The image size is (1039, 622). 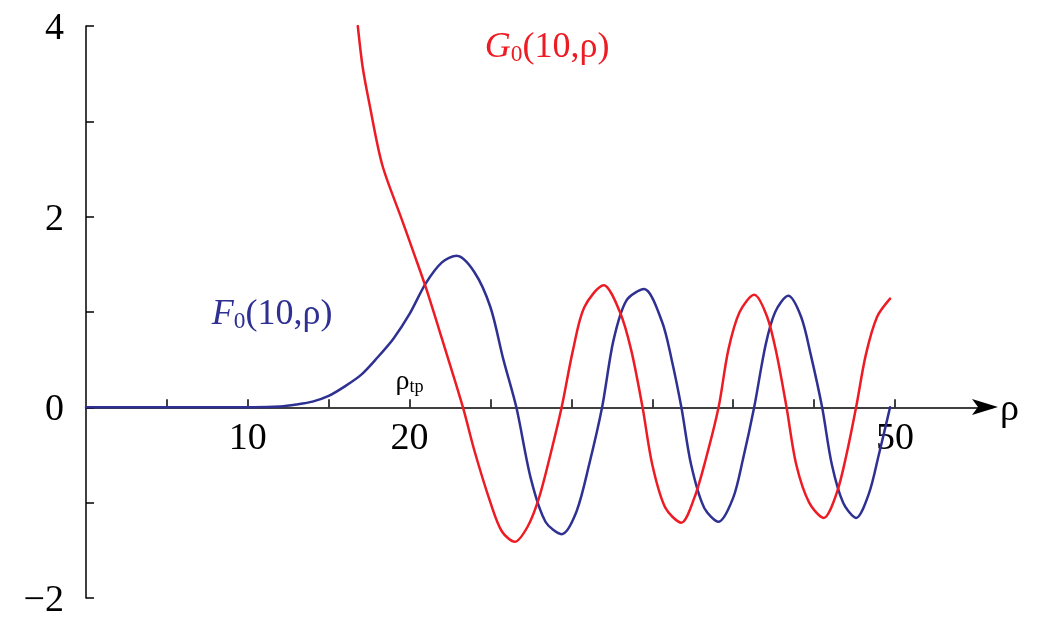 What do you see at coordinates (1009, 407) in the screenshot?
I see `x-axis-title: ρ` at bounding box center [1009, 407].